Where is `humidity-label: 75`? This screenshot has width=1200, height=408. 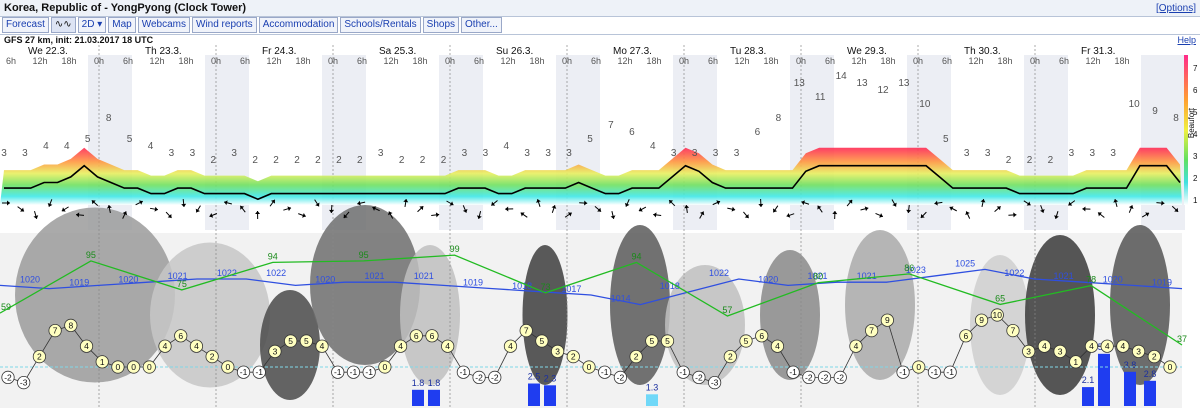 humidity-label: 75 is located at coordinates (182, 284).